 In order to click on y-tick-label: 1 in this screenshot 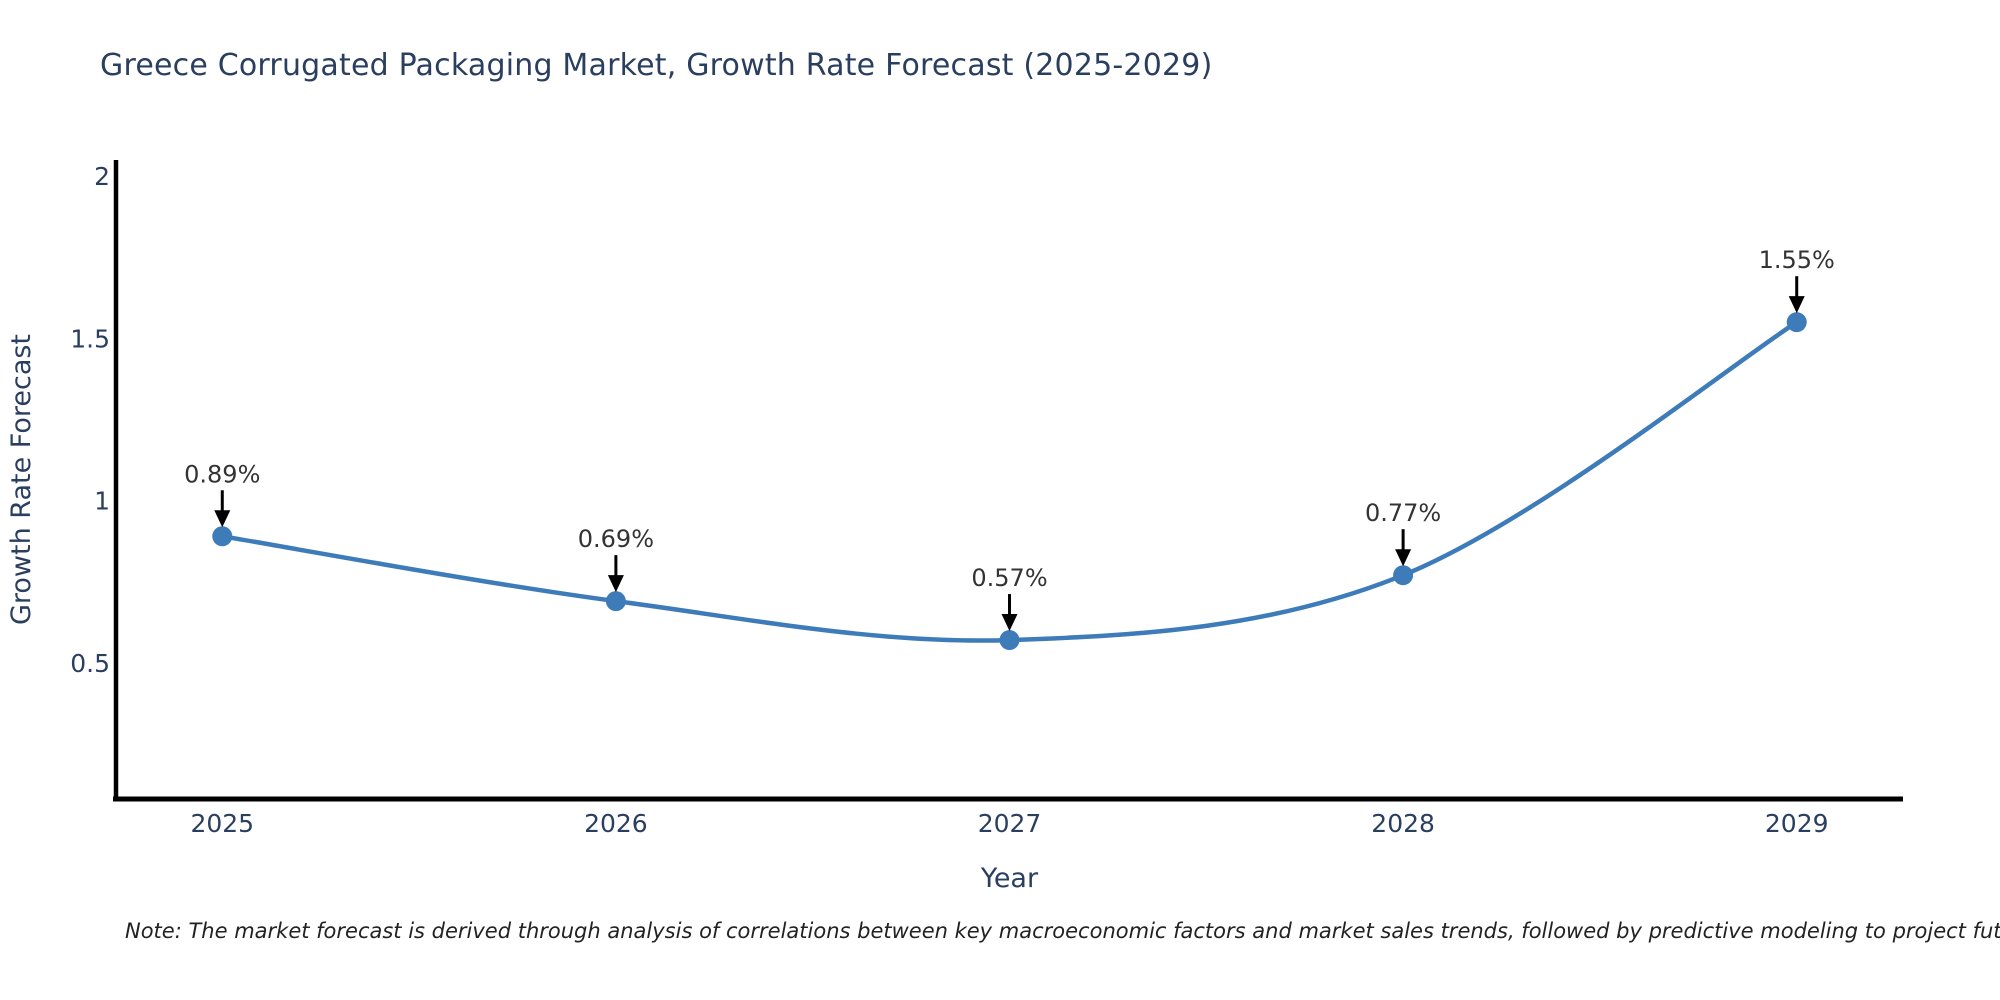, I will do `click(102, 501)`.